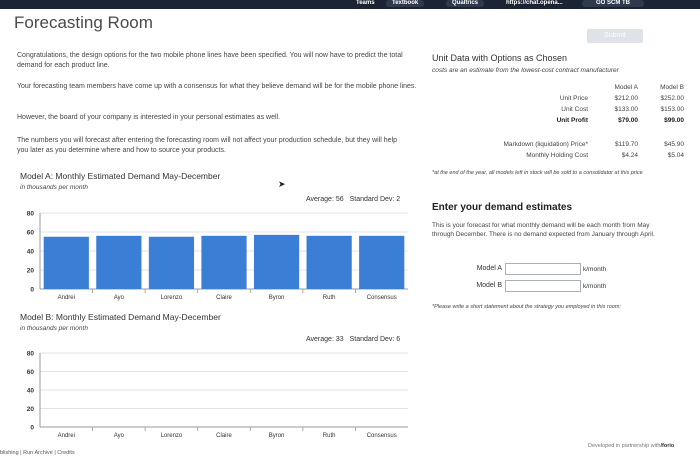 The width and height of the screenshot is (700, 460). What do you see at coordinates (372, 199) in the screenshot?
I see `model-a-stddev-label: Standard Dev:` at bounding box center [372, 199].